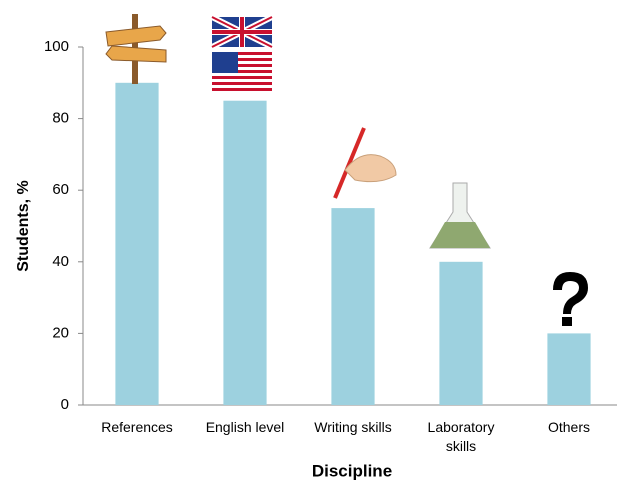  Describe the element at coordinates (60, 332) in the screenshot. I see `y-tick-label: 20` at that location.